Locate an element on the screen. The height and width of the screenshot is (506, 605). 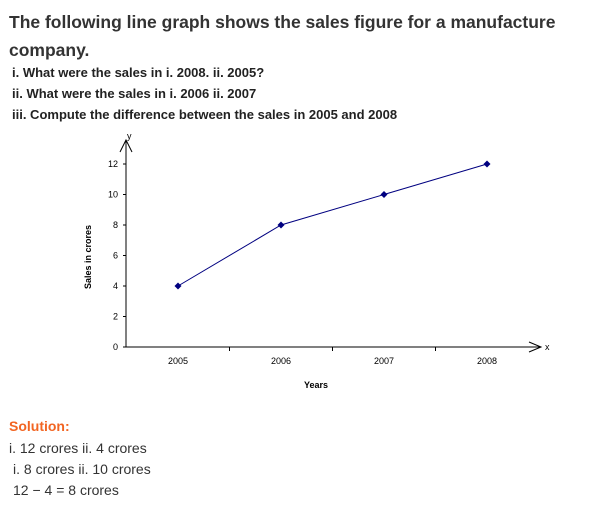
solution-line-2: i. 8 crores ii. 10 crores is located at coordinates (82, 469).